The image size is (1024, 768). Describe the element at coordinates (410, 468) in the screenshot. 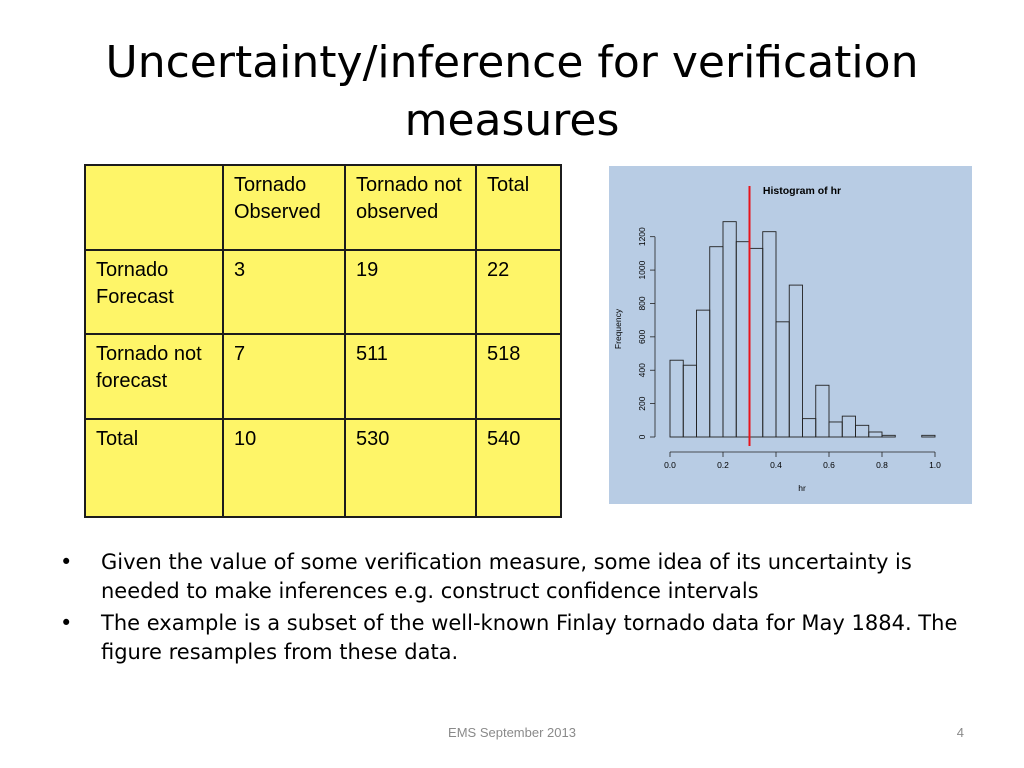

I see `table-cell: 530` at that location.